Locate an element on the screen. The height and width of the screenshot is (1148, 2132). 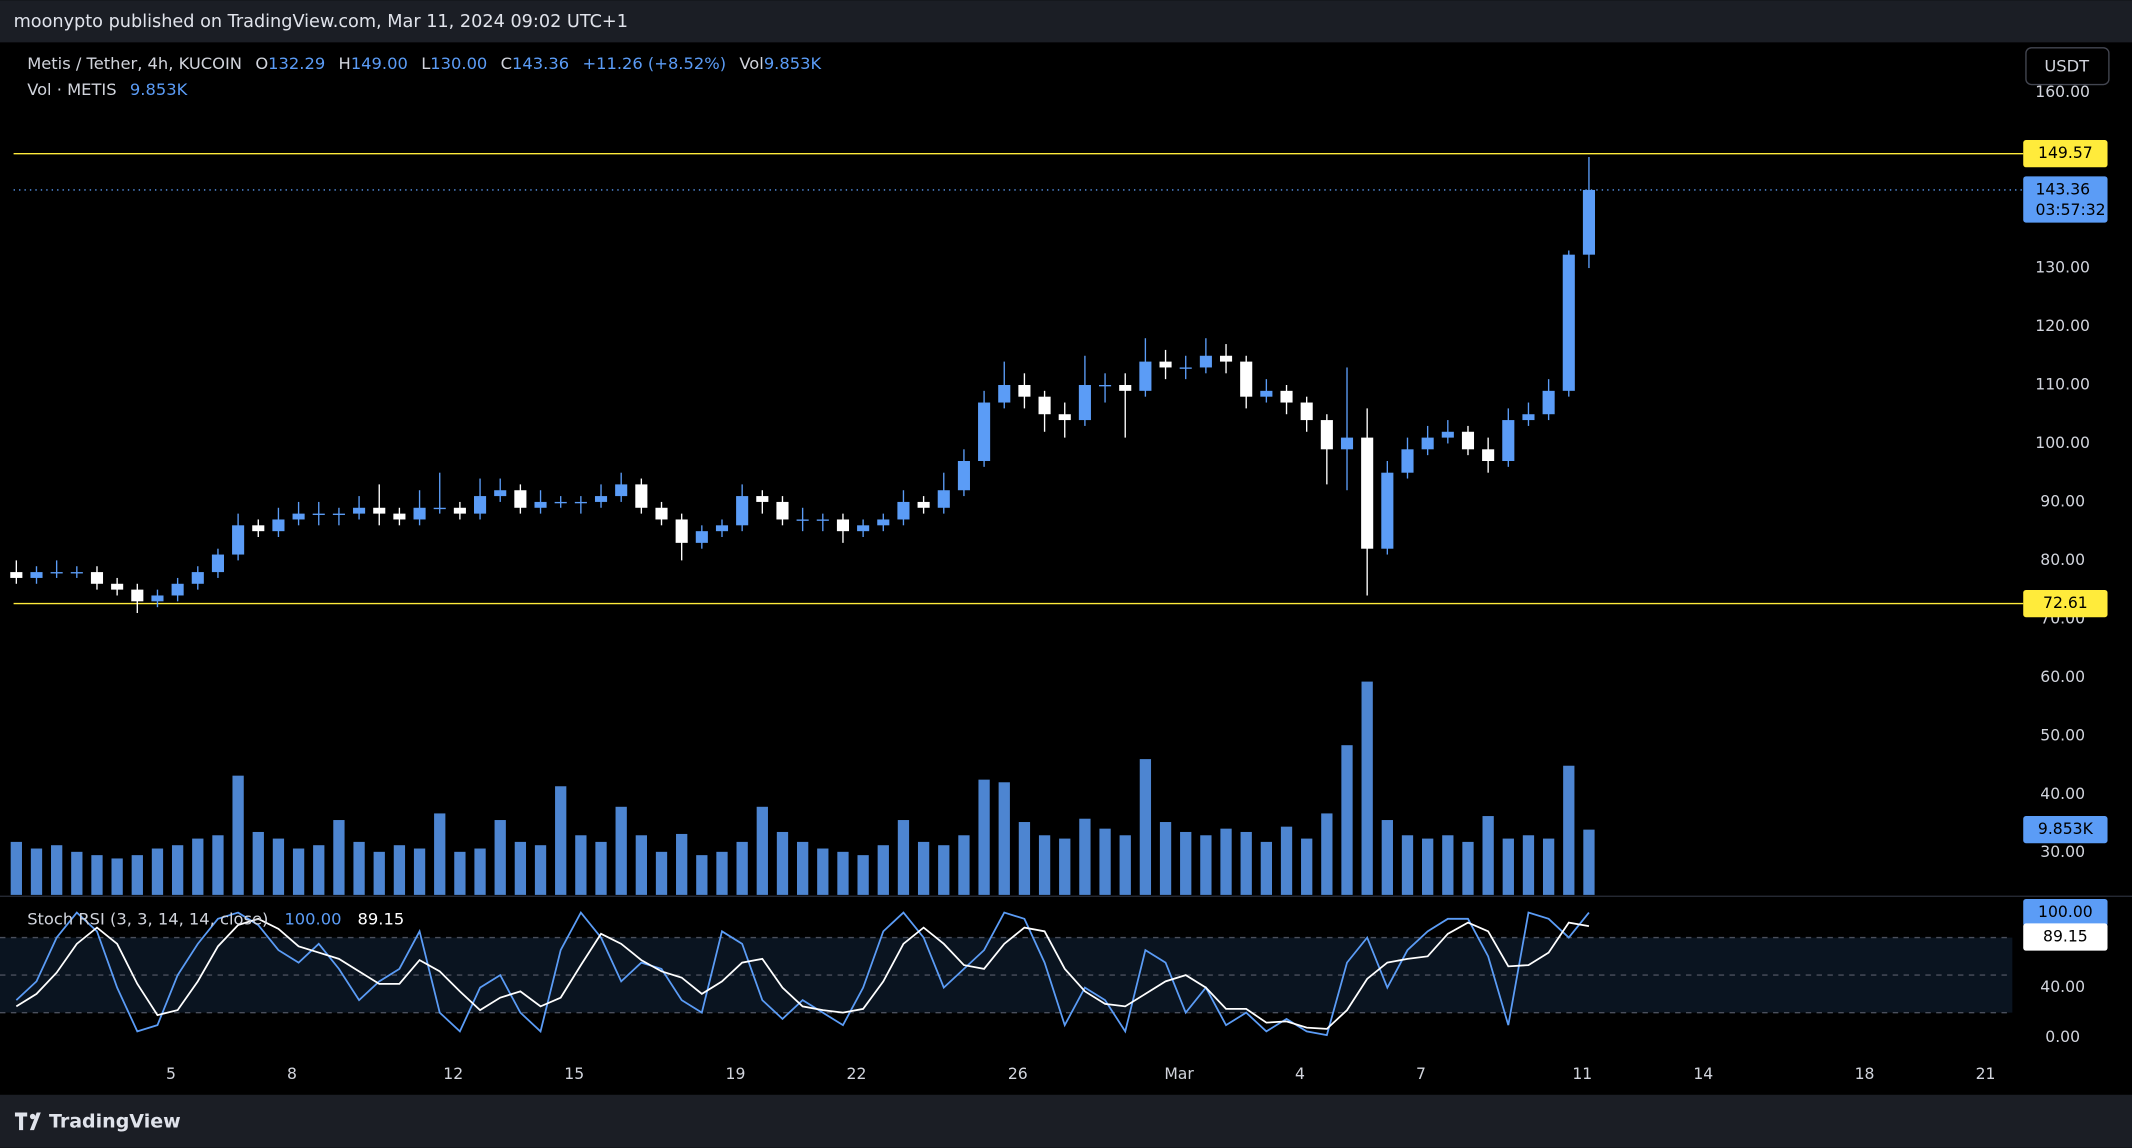
y-tick-label: 160.00 is located at coordinates (2062, 91).